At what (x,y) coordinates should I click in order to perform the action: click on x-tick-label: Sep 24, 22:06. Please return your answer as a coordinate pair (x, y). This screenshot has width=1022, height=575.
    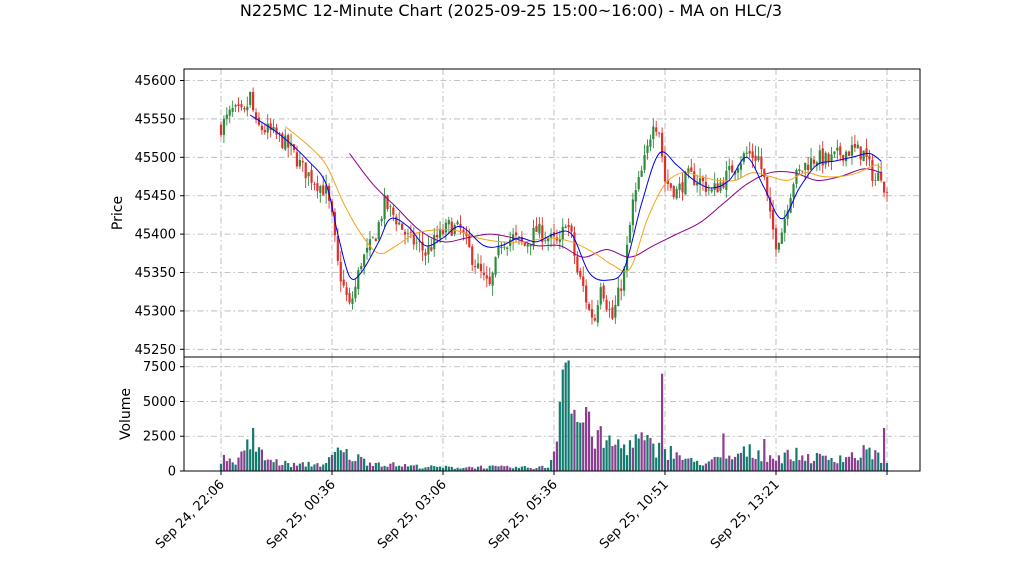
    Looking at the image, I should click on (190, 514).